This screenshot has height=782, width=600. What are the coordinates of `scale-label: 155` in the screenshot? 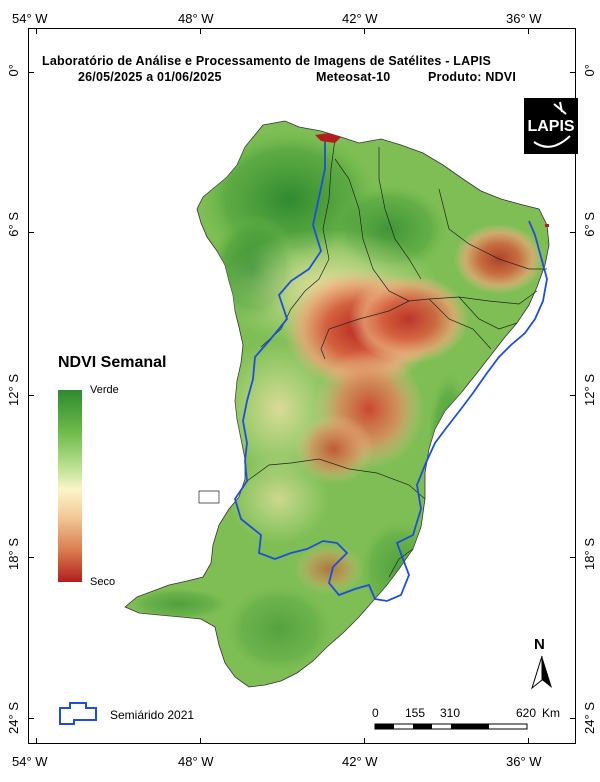 It's located at (415, 713).